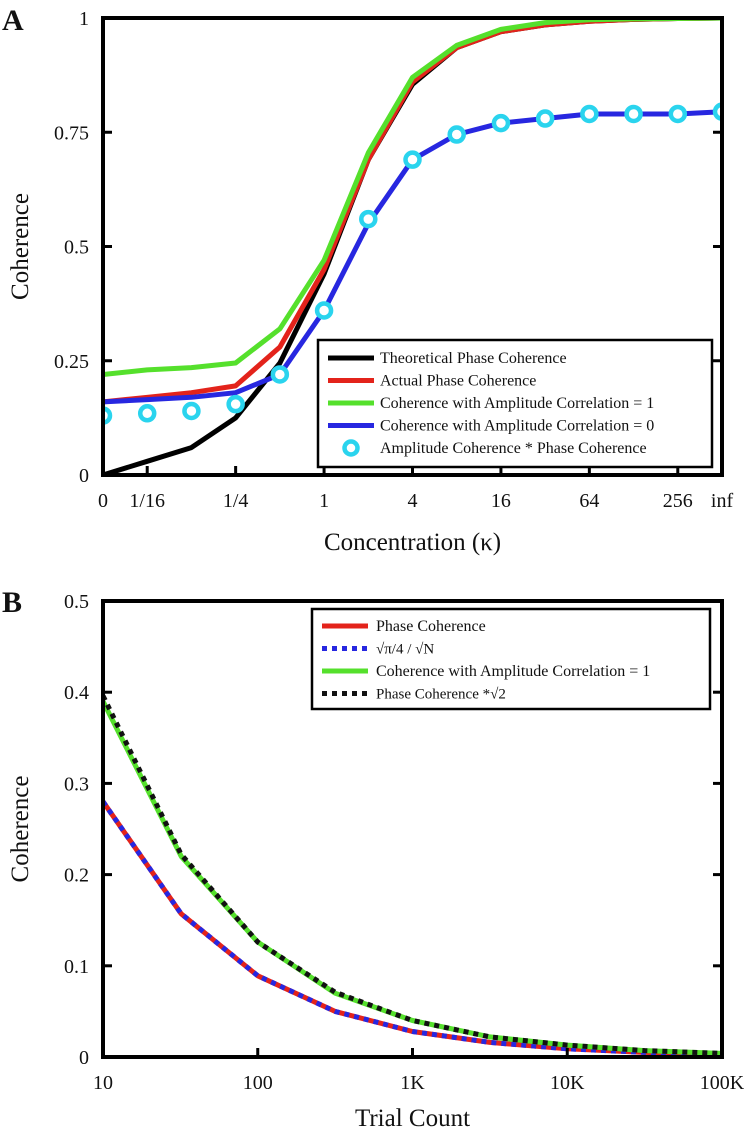 The height and width of the screenshot is (1132, 750). What do you see at coordinates (413, 501) in the screenshot?
I see `x-tick-label: 4` at bounding box center [413, 501].